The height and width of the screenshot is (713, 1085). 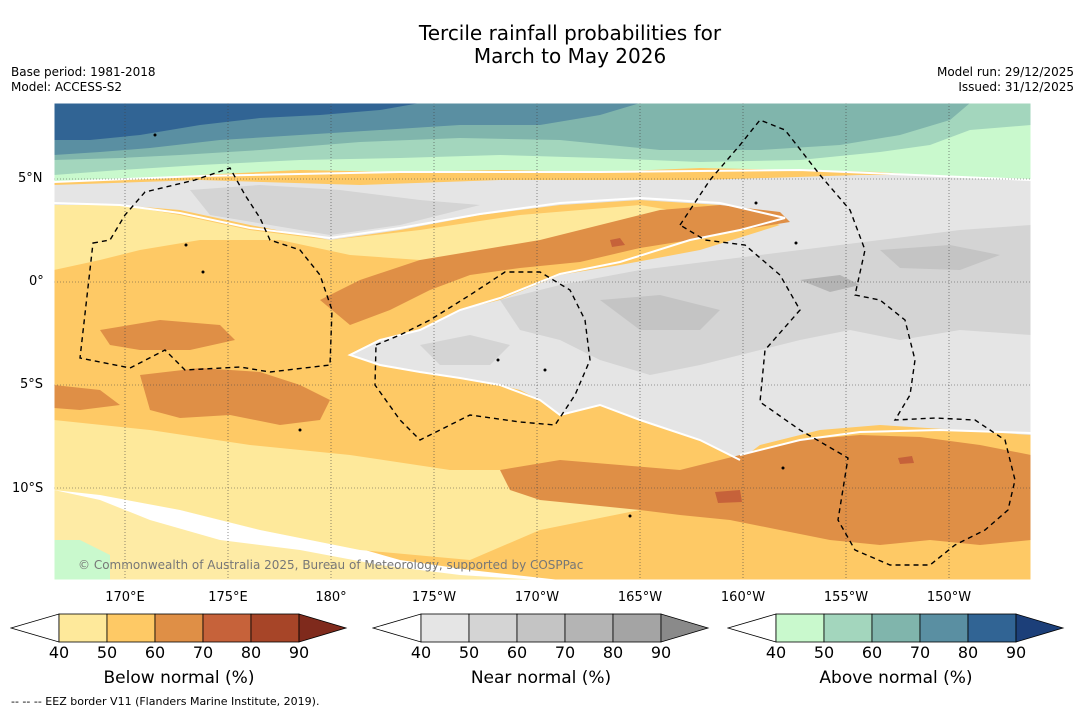 What do you see at coordinates (872, 652) in the screenshot?
I see `tick-above-60: 60` at bounding box center [872, 652].